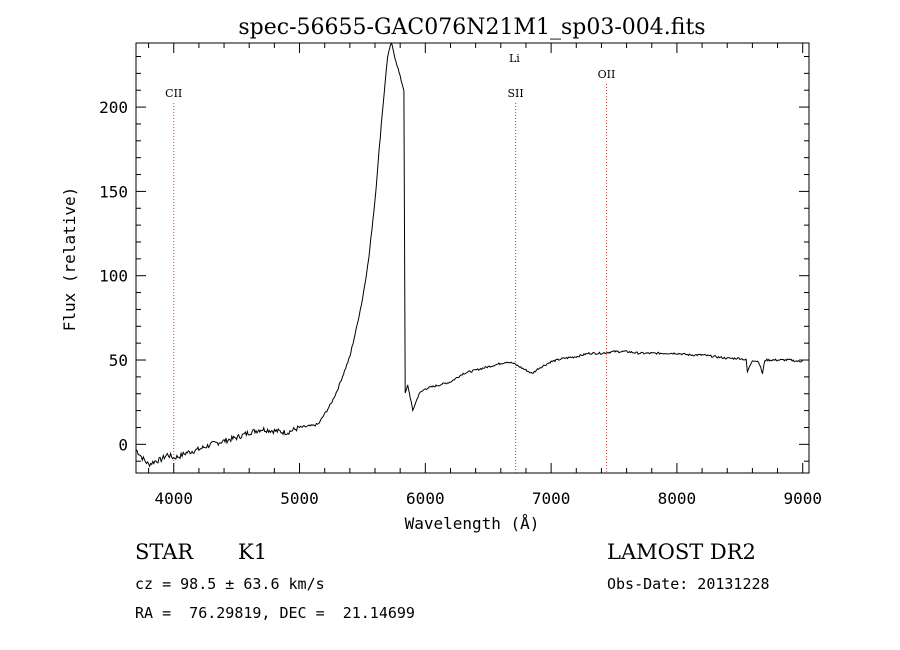 This screenshot has height=650, width=900. Describe the element at coordinates (425, 498) in the screenshot. I see `x-tick-label: 6000` at that location.